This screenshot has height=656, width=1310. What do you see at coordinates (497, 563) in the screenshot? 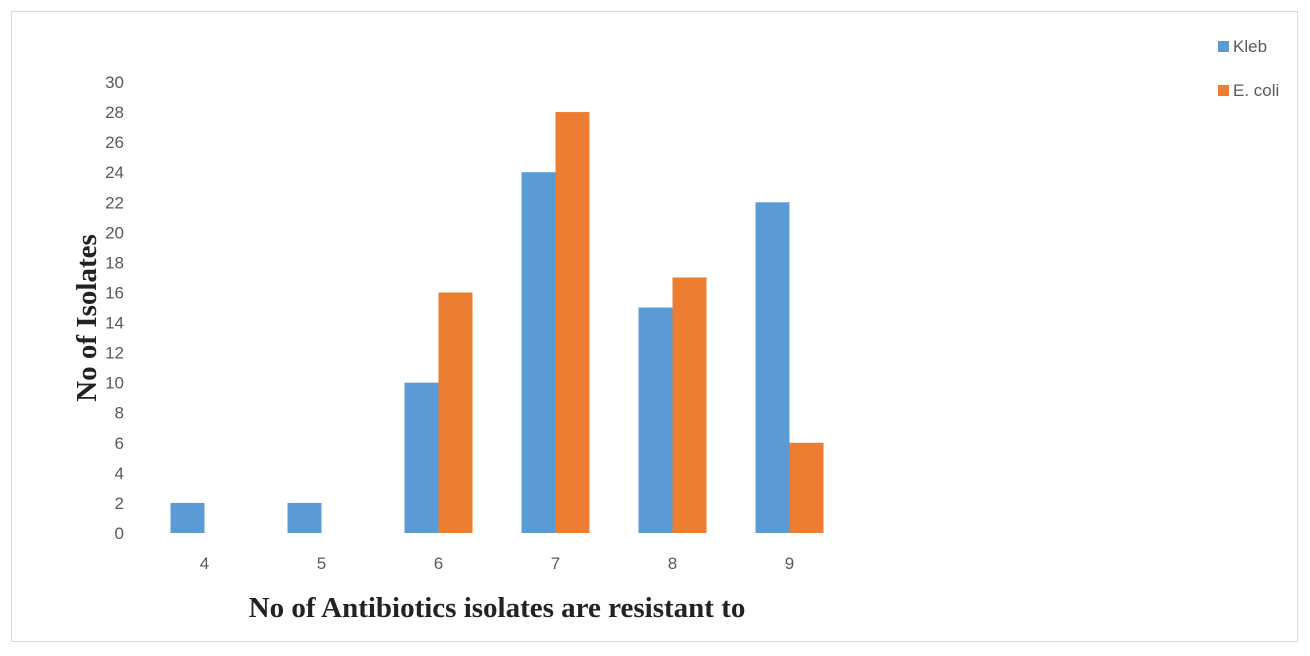
I see `x-axis-ticks: 4 5 6 7 8 9` at bounding box center [497, 563].